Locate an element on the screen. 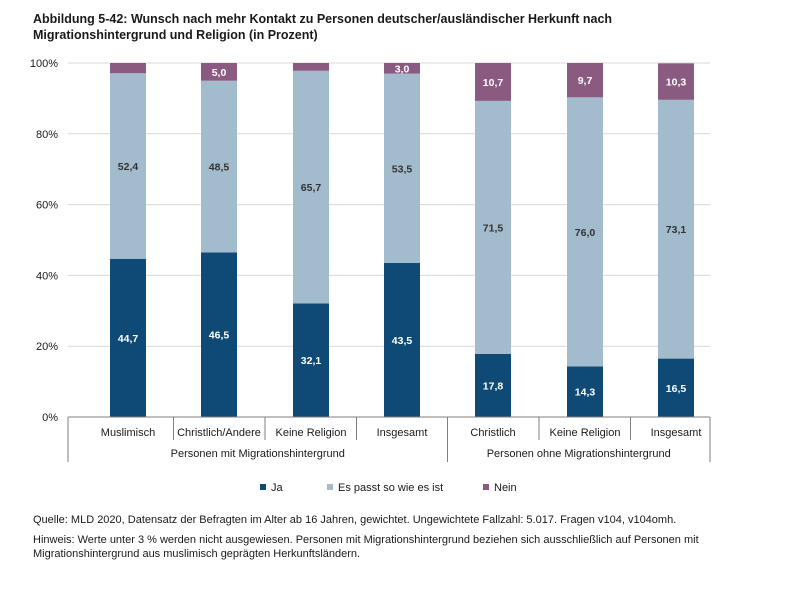  data-label: 71,5 is located at coordinates (493, 228).